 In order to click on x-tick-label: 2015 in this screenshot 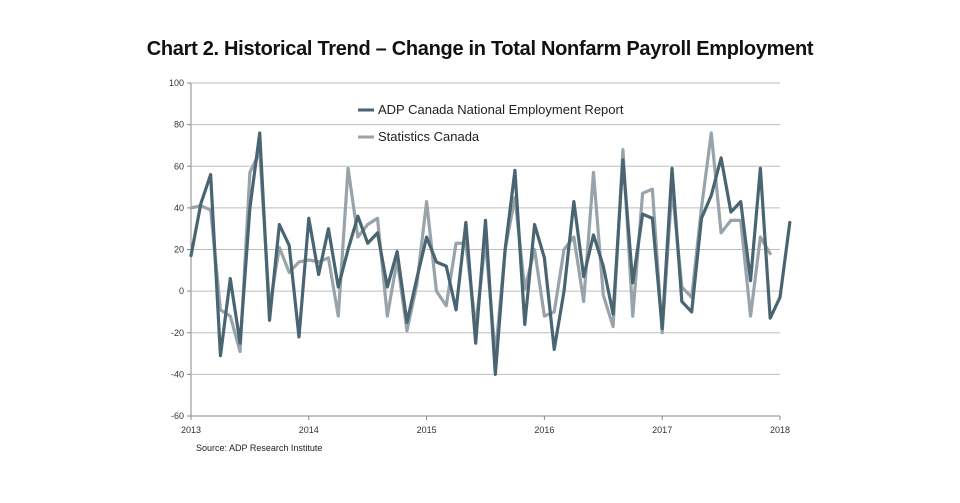, I will do `click(427, 430)`.